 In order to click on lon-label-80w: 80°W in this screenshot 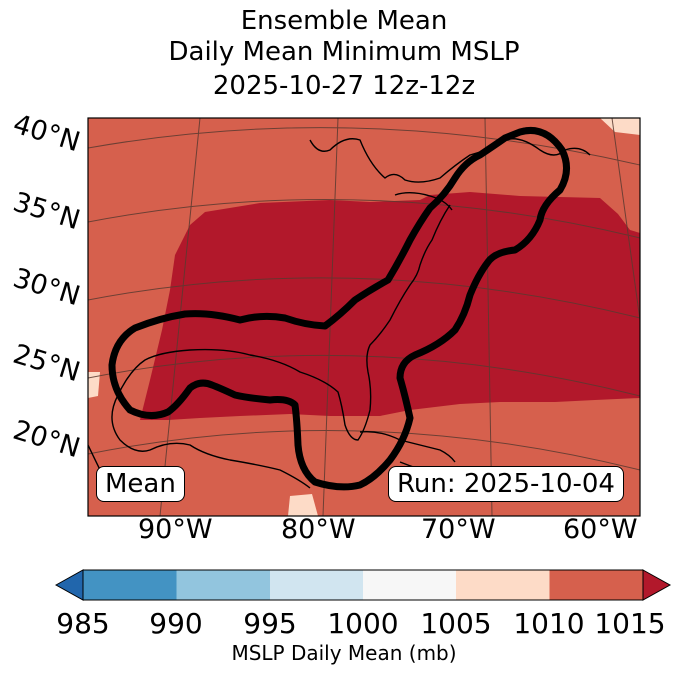, I will do `click(318, 529)`.